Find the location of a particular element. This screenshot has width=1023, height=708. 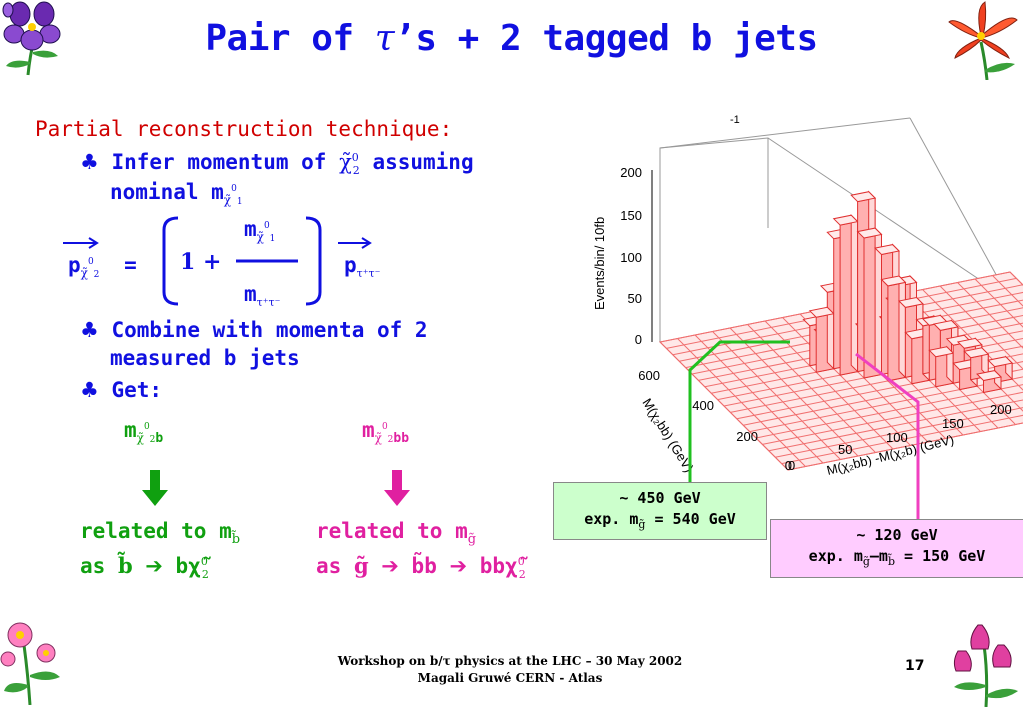

right-arrow-icon: ➔ is located at coordinates (154, 566).